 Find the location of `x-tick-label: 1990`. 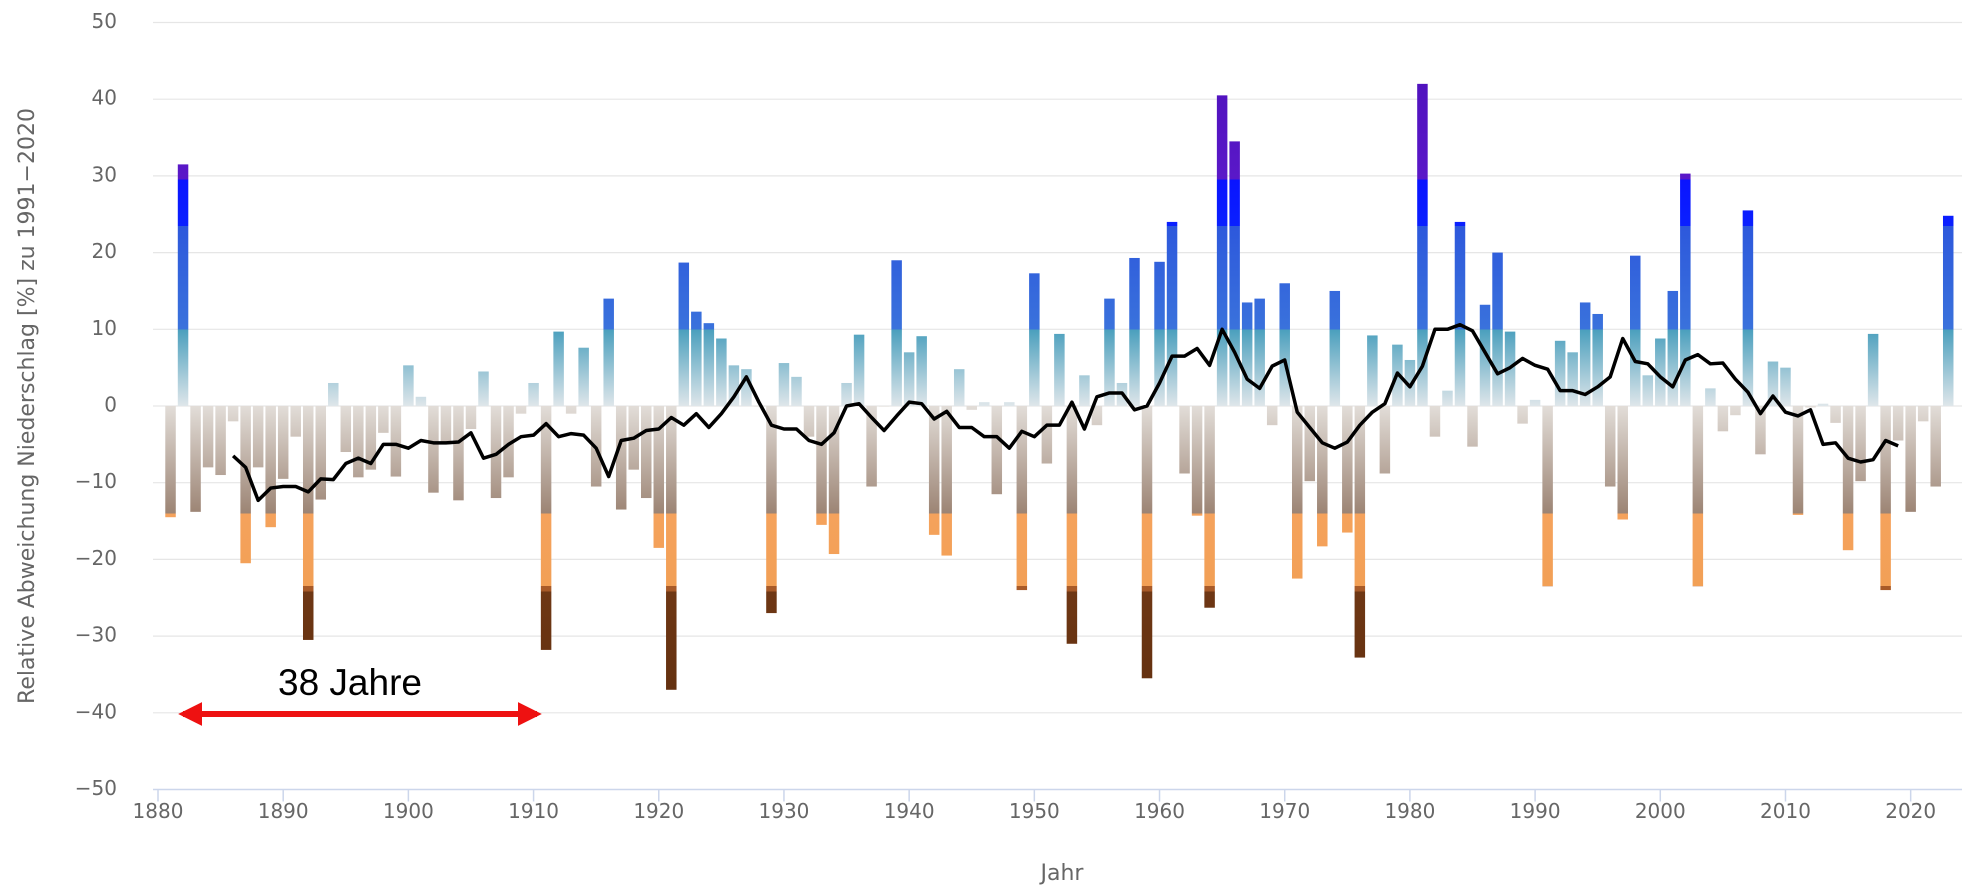

x-tick-label: 1990 is located at coordinates (1535, 811).